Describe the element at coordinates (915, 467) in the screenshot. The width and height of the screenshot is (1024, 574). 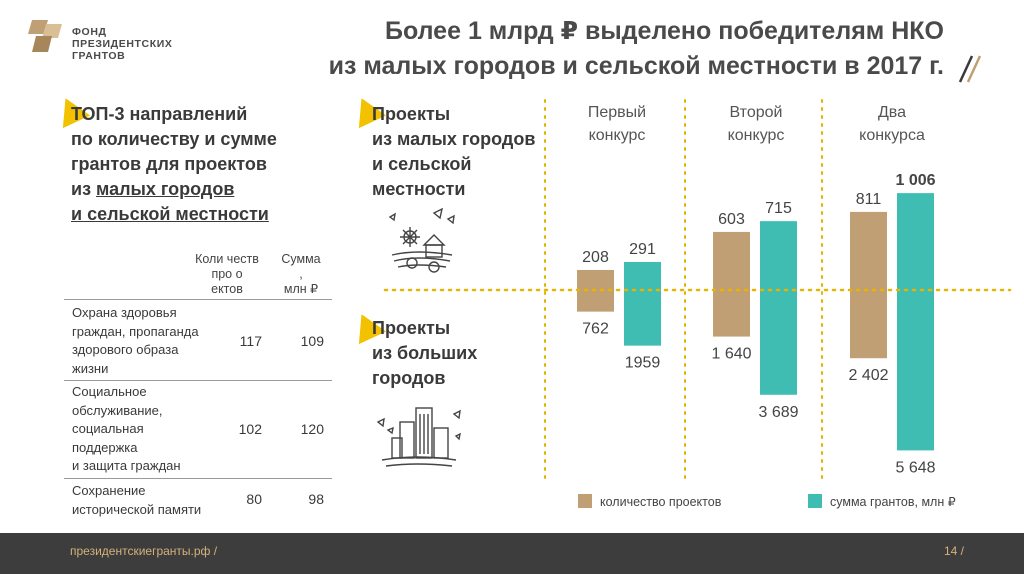
I see `data-label-bottom: 5 648` at that location.